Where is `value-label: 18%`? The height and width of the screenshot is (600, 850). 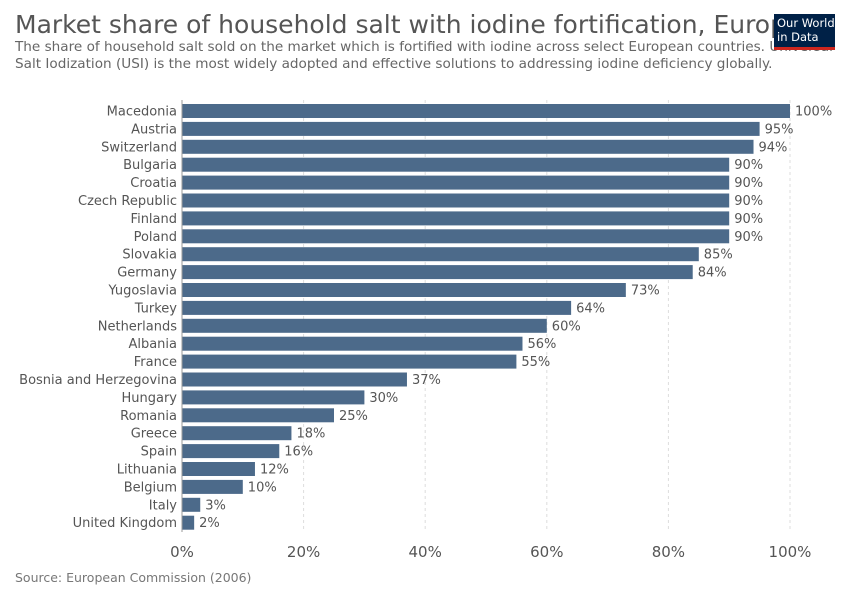
value-label: 18% is located at coordinates (310, 434).